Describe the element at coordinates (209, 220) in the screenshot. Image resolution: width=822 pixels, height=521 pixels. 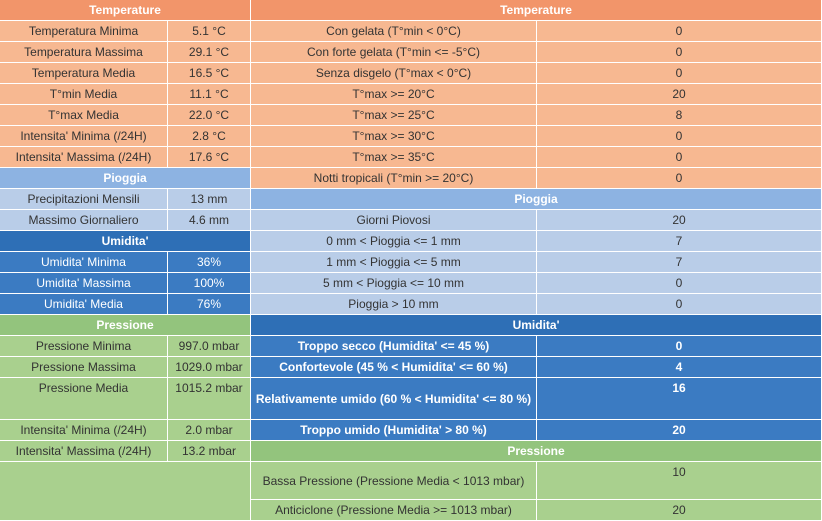
I see `left-rain-value: 4.6 mm` at that location.